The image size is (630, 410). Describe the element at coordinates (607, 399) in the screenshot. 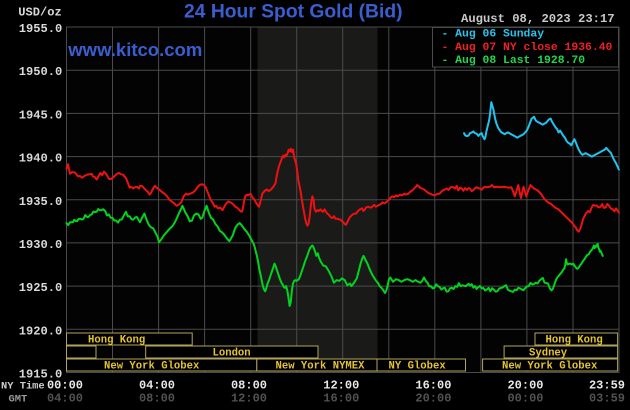

I see `svg-text: 03:59` at that location.